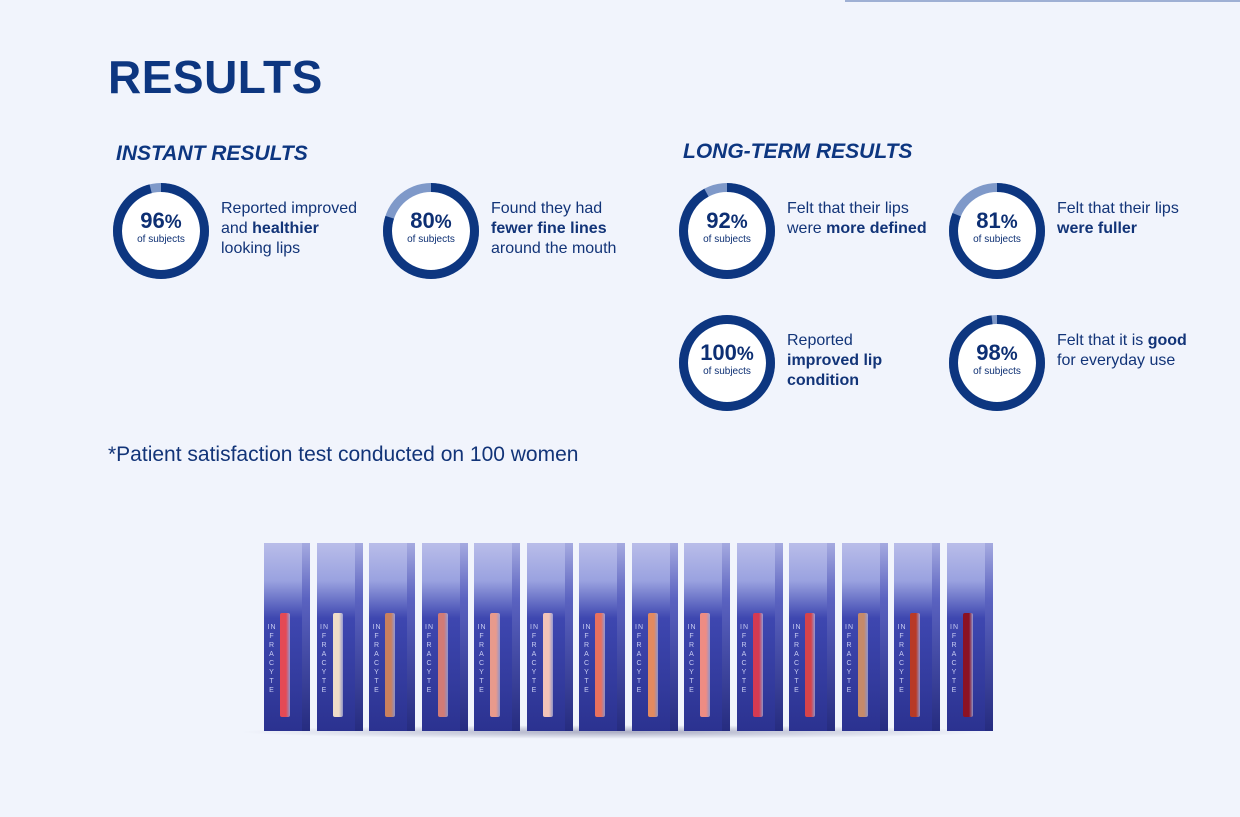 The height and width of the screenshot is (817, 1240). I want to click on description-emphasis: healthier, so click(285, 228).